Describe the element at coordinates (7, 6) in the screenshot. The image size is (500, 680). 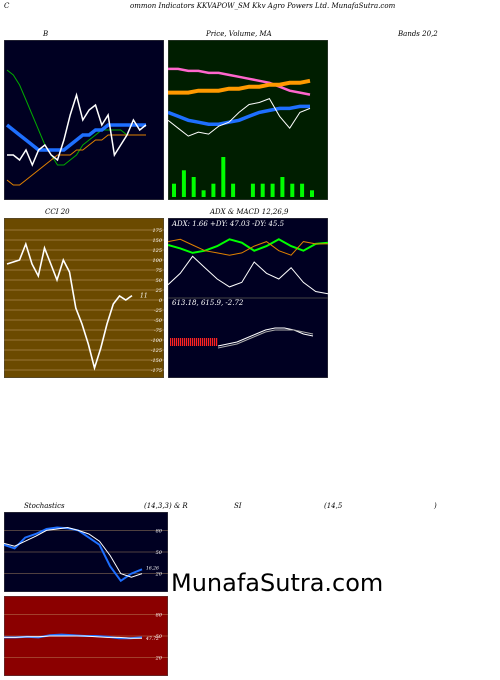
I see `header-c: C` at that location.